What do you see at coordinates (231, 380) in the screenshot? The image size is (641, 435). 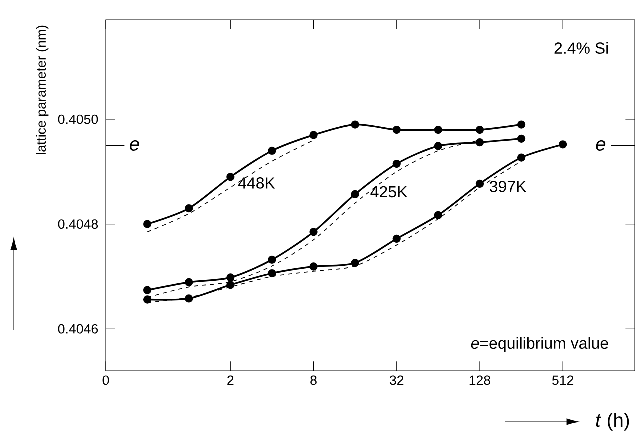 I see `x-tick-label: 2` at bounding box center [231, 380].